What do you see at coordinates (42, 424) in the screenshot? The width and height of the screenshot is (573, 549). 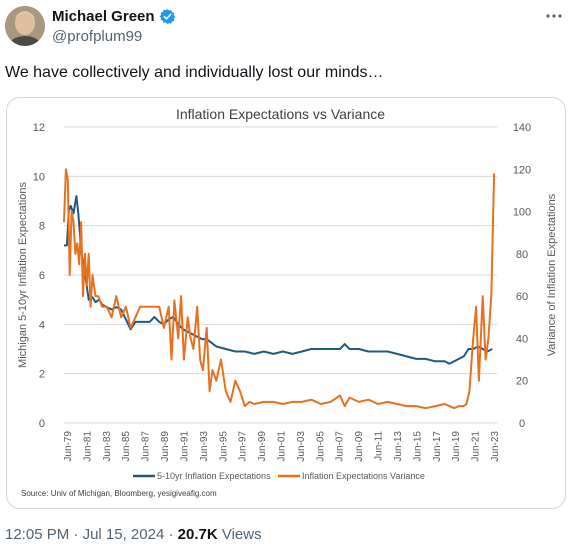 I see `y-left-tick-label: 0` at bounding box center [42, 424].